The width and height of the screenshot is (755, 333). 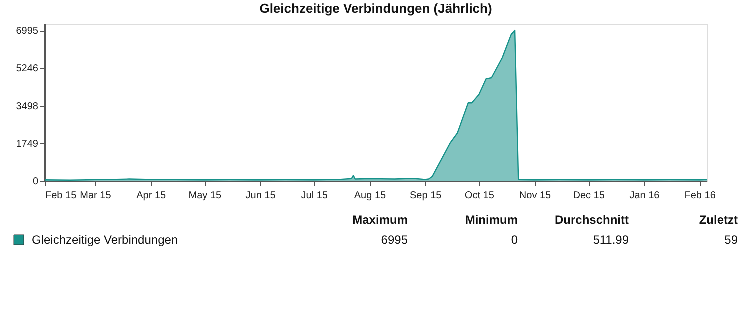 What do you see at coordinates (62, 196) in the screenshot?
I see `x-tick-label: Feb 15` at bounding box center [62, 196].